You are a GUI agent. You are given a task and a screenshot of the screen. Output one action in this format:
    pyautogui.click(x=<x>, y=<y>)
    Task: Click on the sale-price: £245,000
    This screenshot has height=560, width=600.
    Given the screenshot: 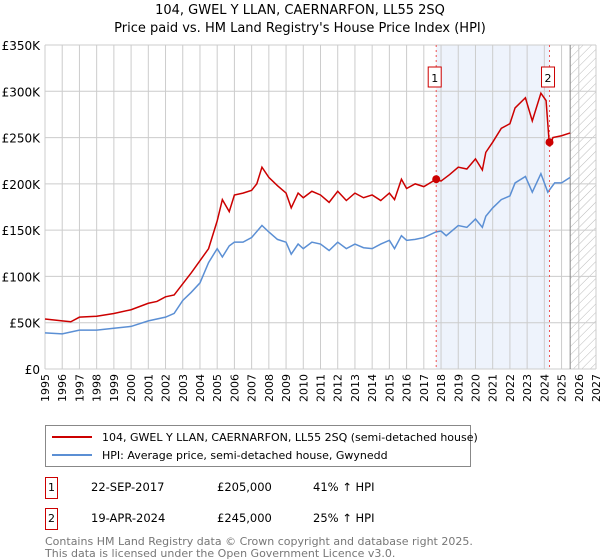 What is the action you would take?
    pyautogui.click(x=244, y=518)
    